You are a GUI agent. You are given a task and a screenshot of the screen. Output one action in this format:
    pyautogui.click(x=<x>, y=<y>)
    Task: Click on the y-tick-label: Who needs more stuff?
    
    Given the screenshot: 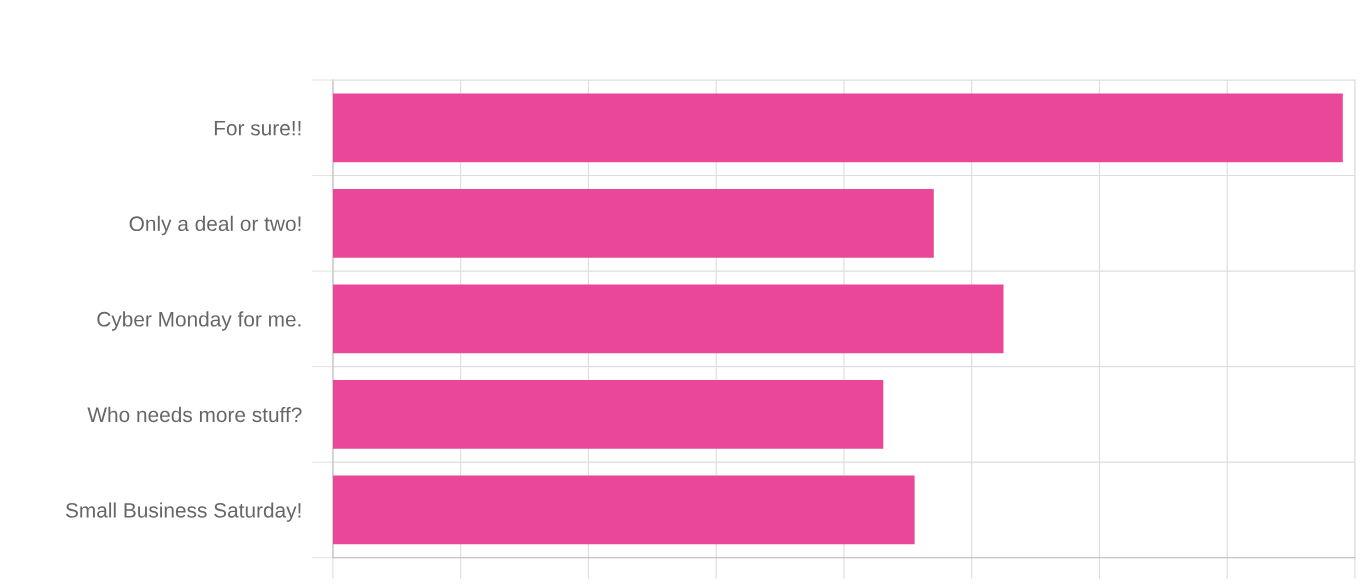 What is the action you would take?
    pyautogui.click(x=194, y=414)
    